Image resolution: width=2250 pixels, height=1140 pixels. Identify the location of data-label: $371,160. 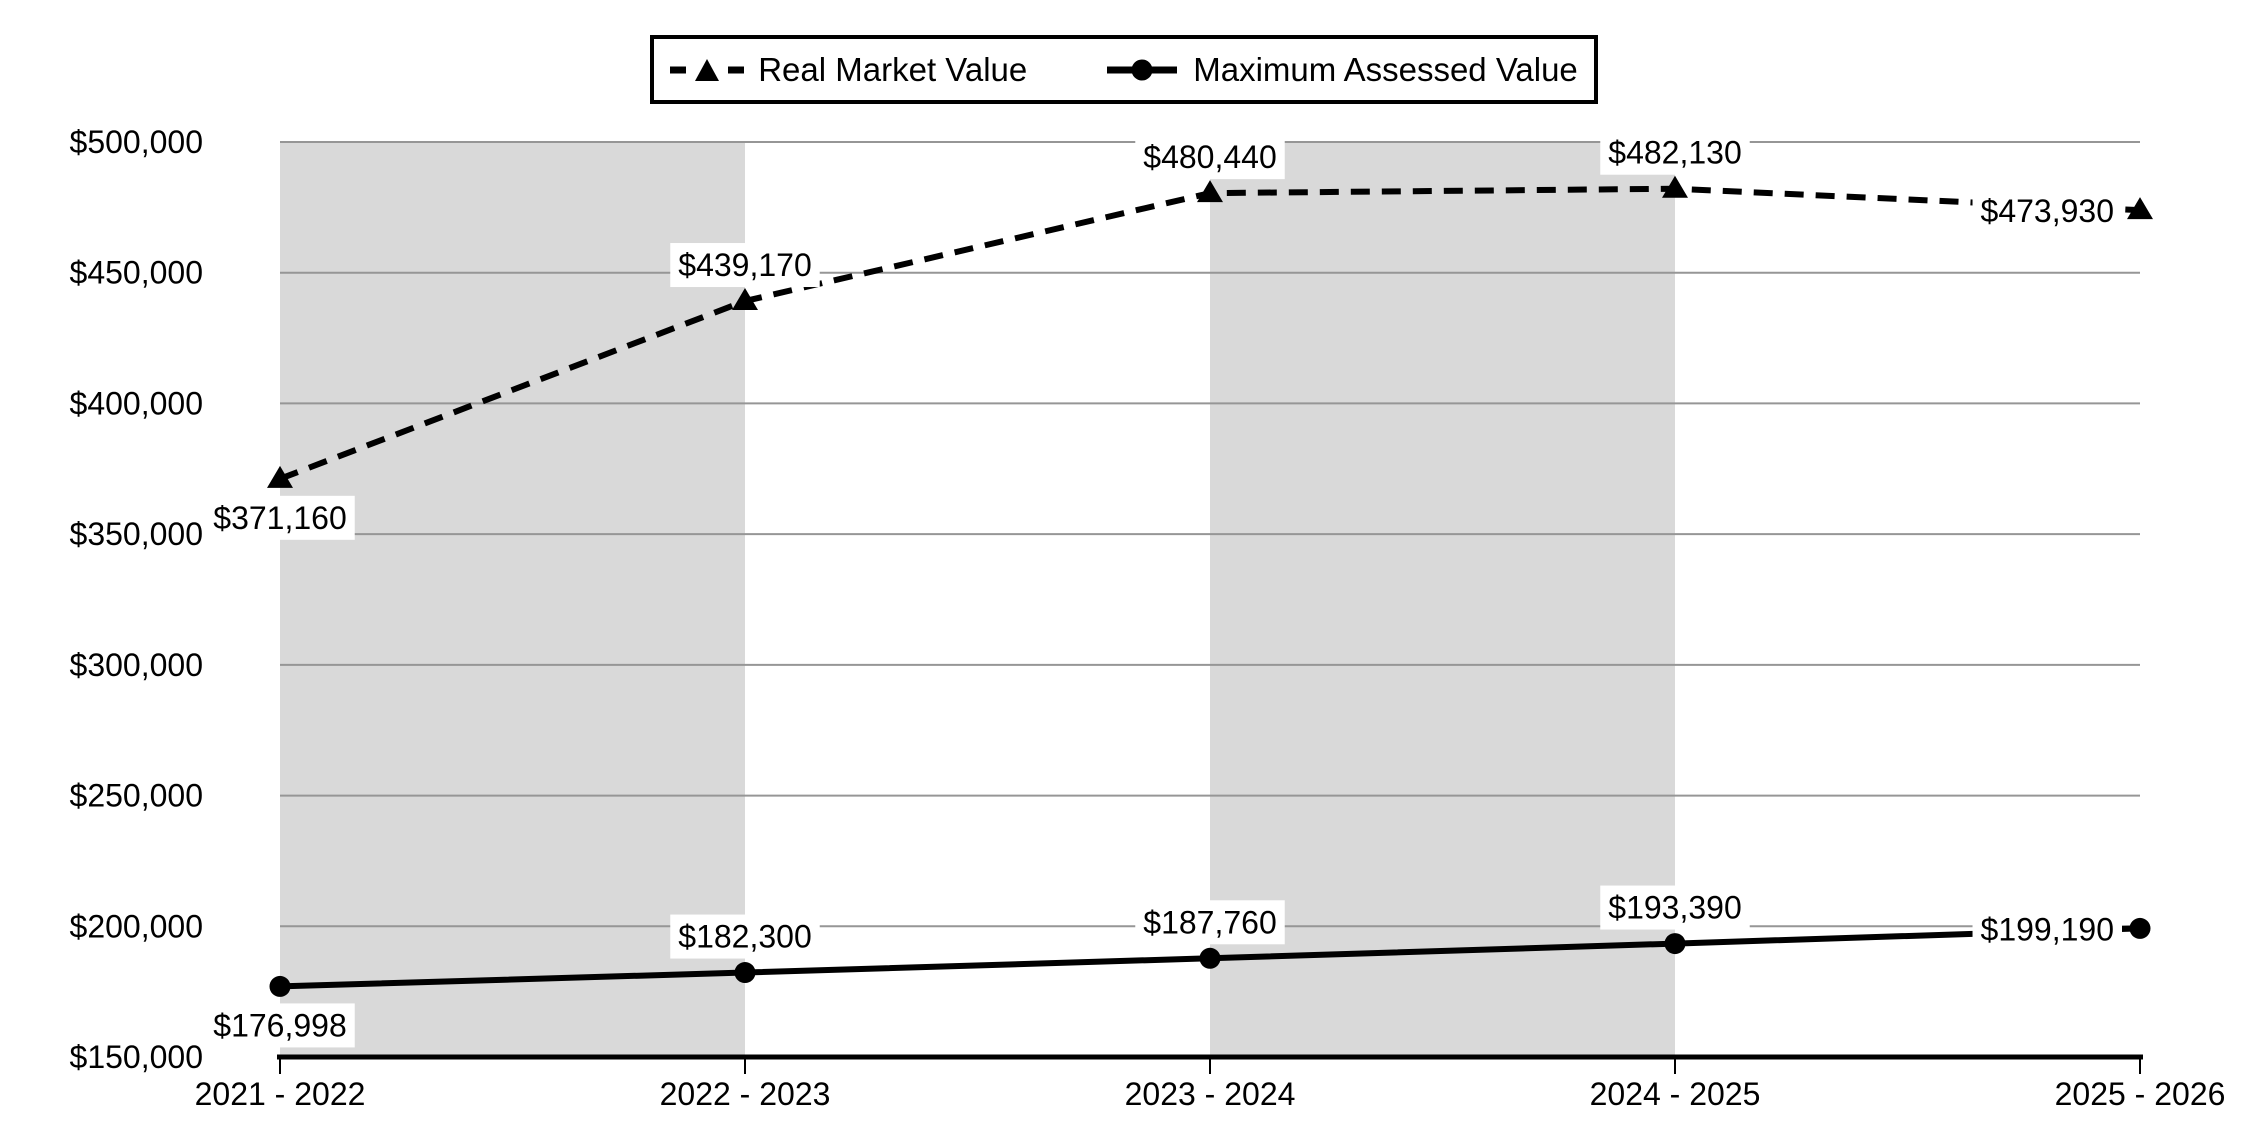
(279, 518).